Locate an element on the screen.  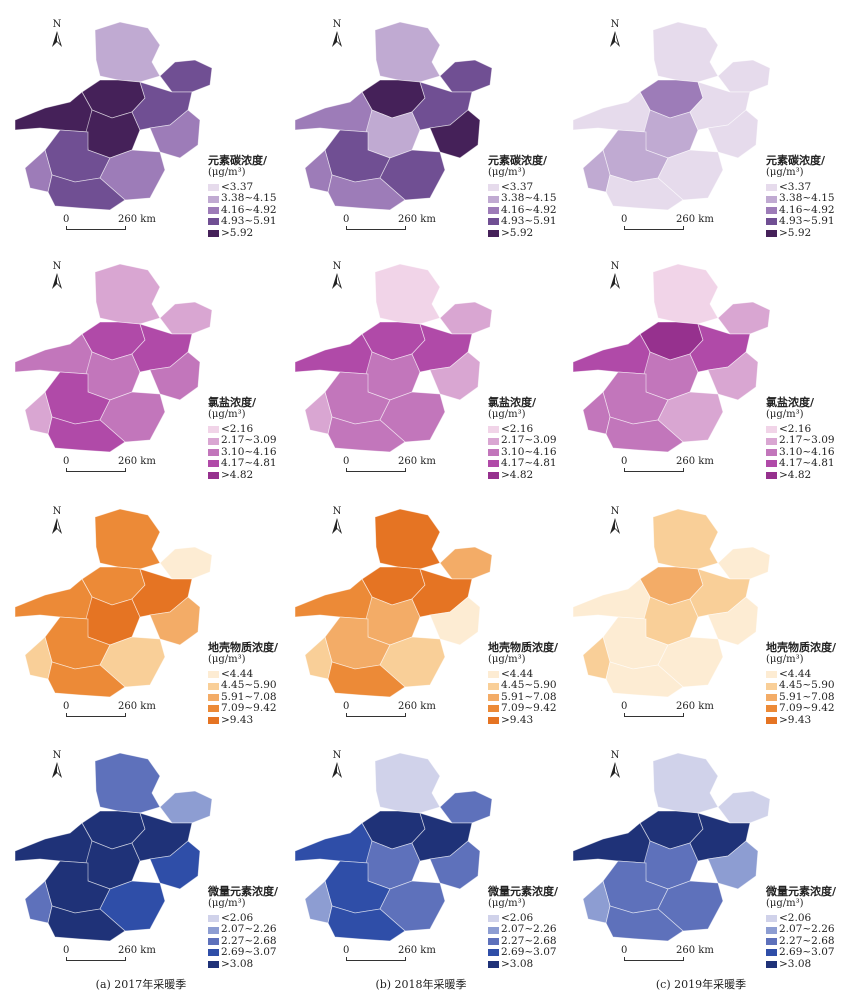
legend-item: 2.07~2.26 is located at coordinates (253, 929).